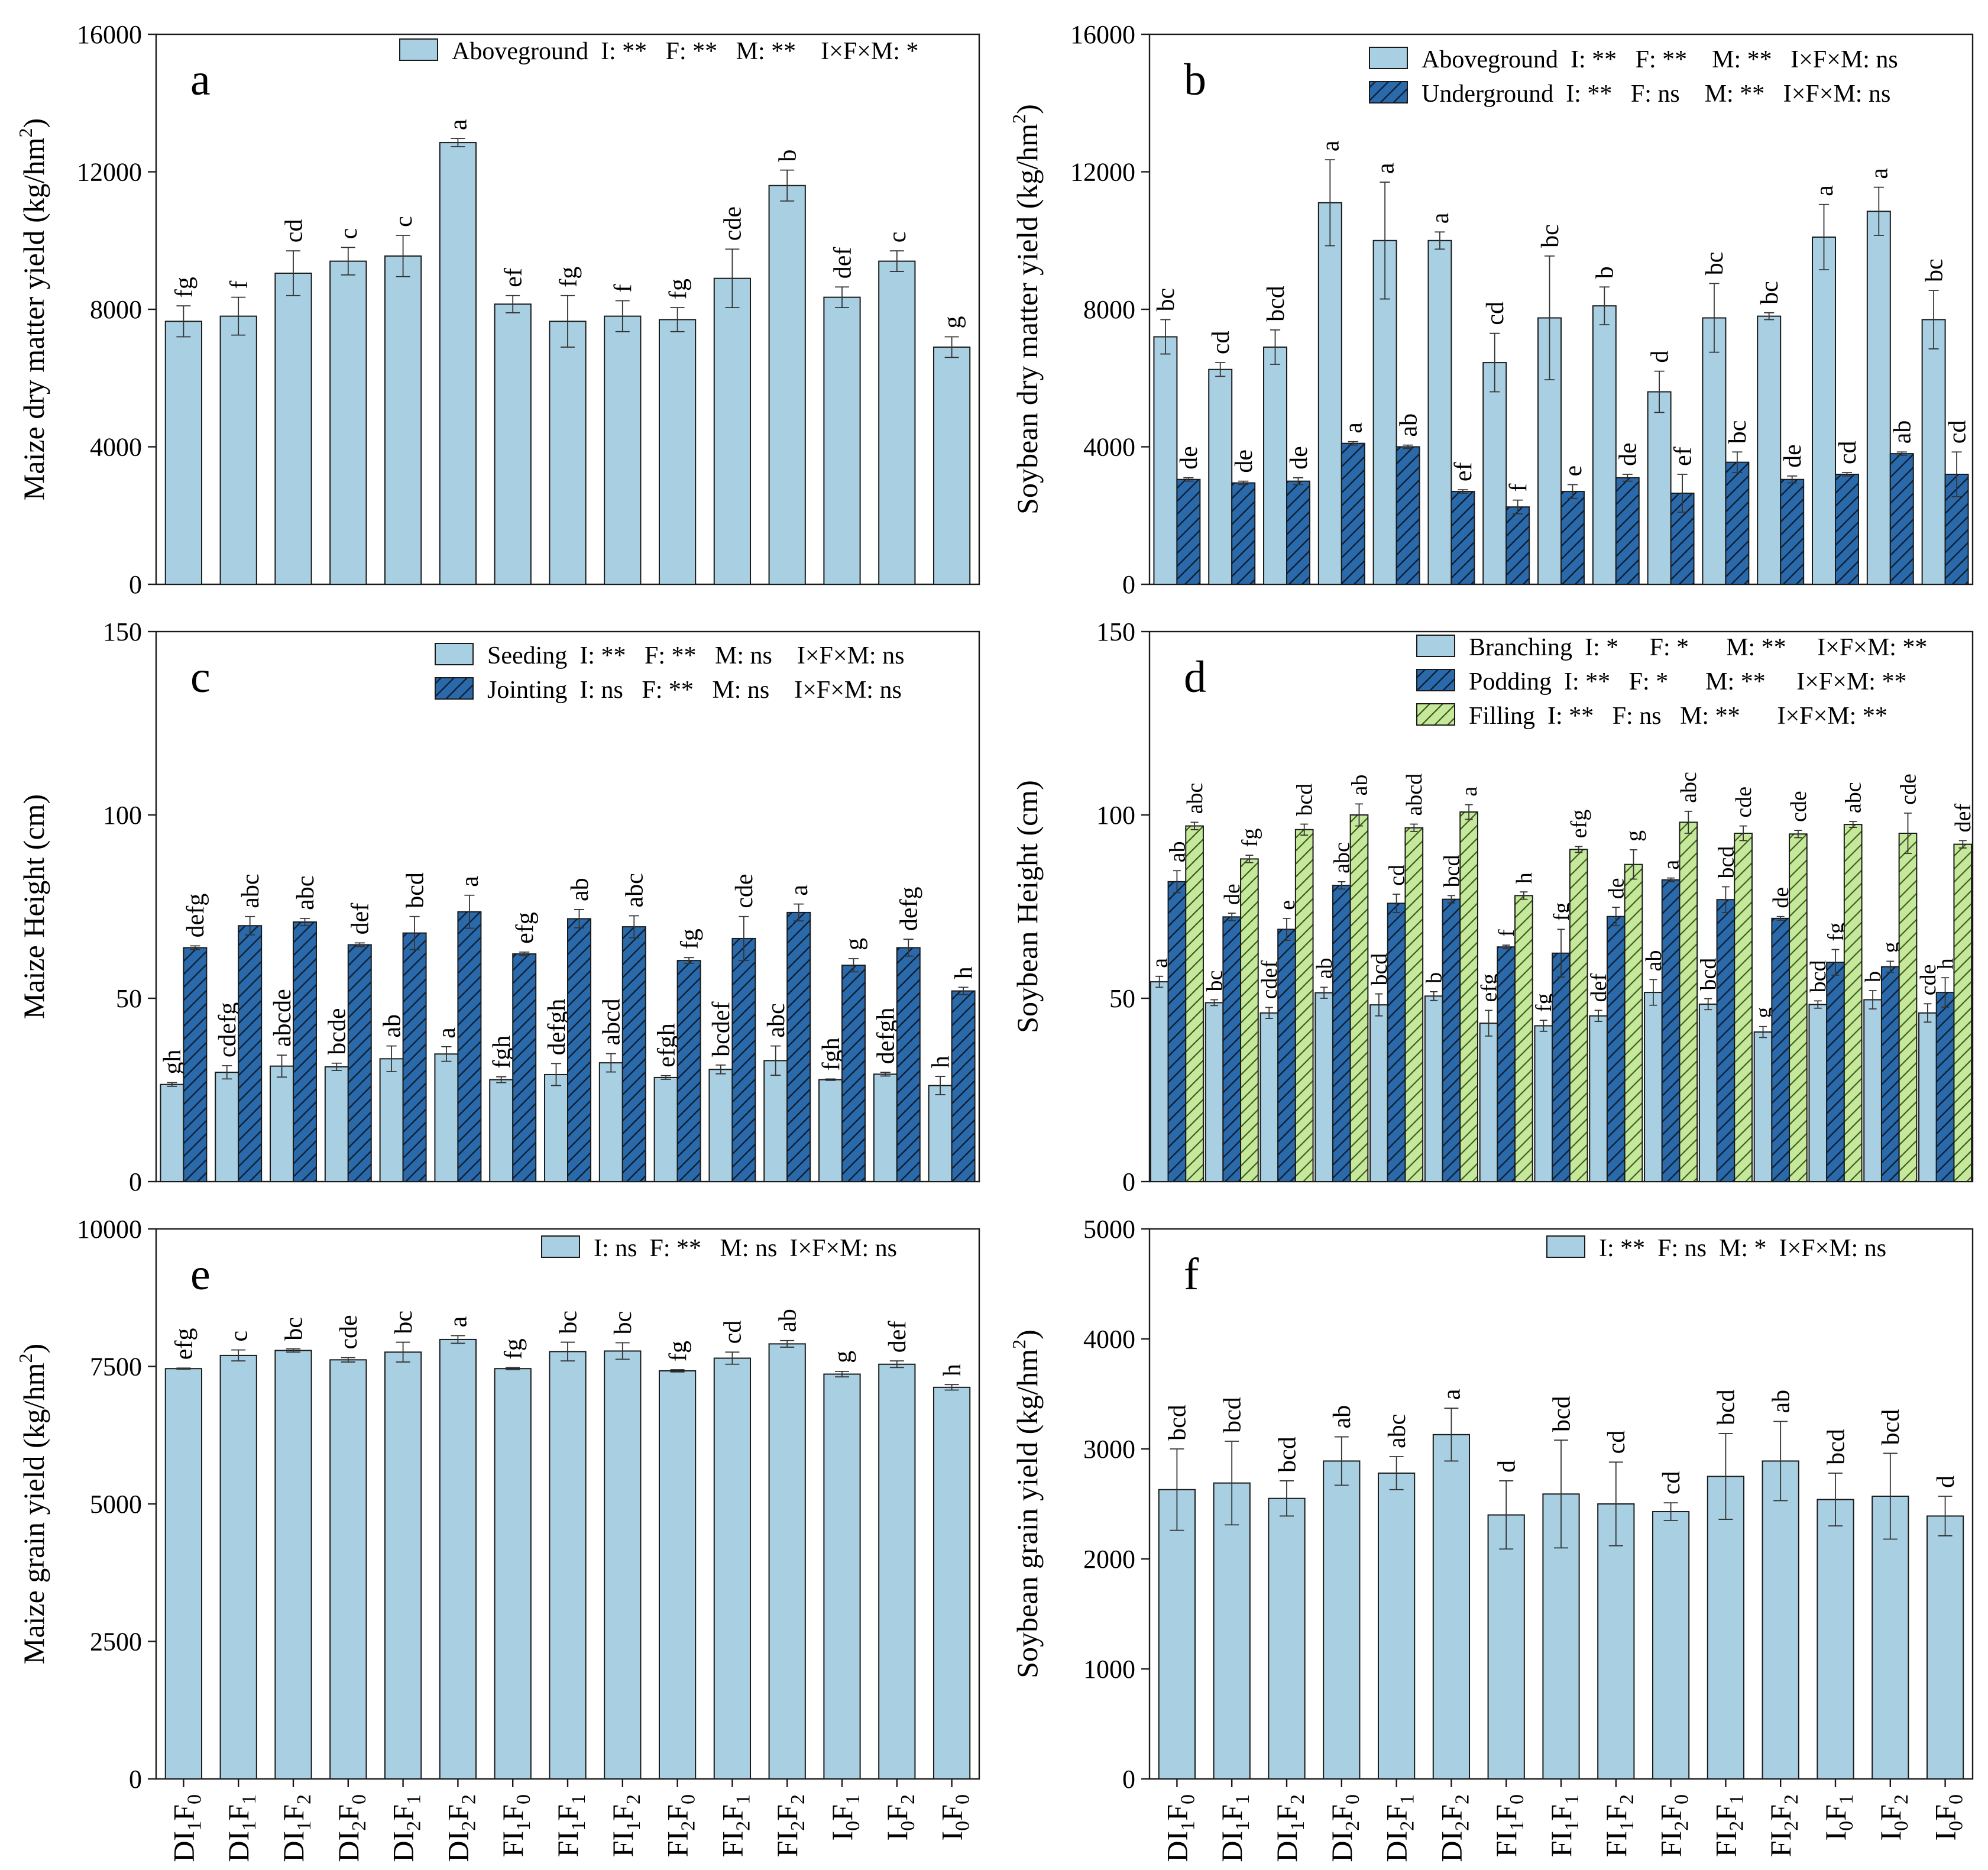 This screenshot has width=1988, height=1870. What do you see at coordinates (525, 928) in the screenshot?
I see `significance-letter: efg` at bounding box center [525, 928].